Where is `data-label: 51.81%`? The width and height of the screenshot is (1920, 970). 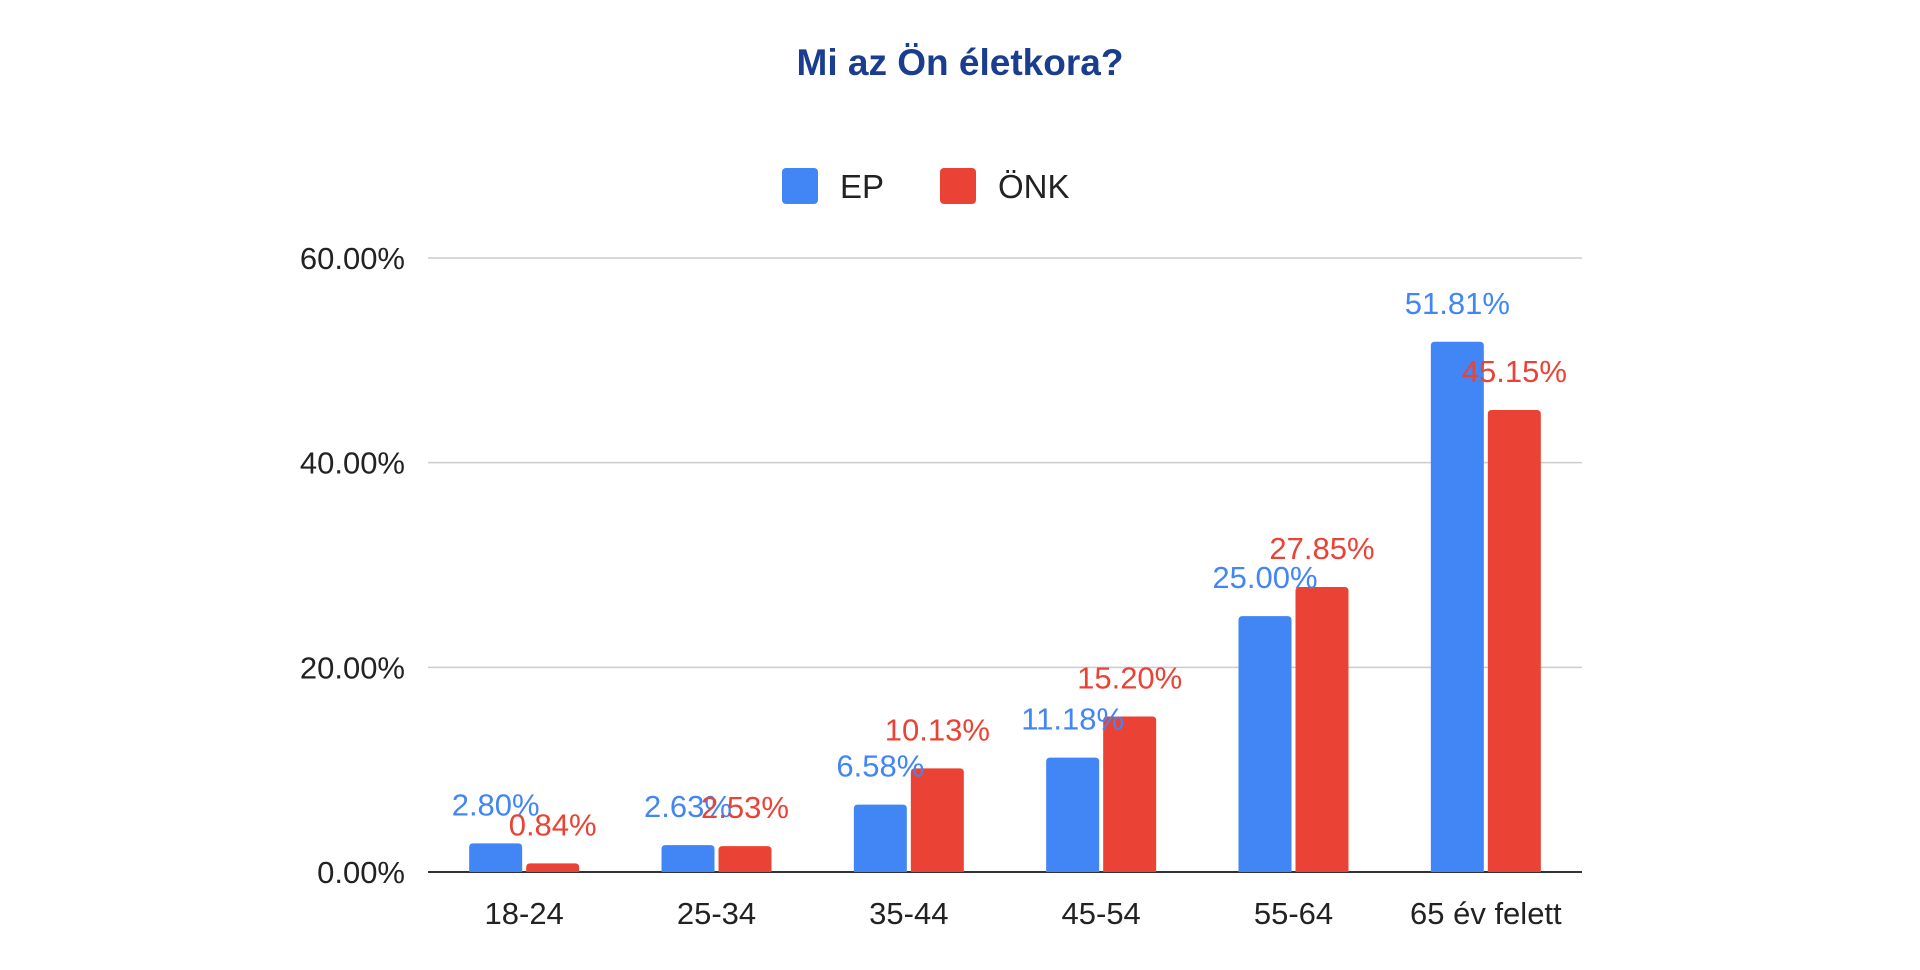
data-label: 51.81% is located at coordinates (1457, 303).